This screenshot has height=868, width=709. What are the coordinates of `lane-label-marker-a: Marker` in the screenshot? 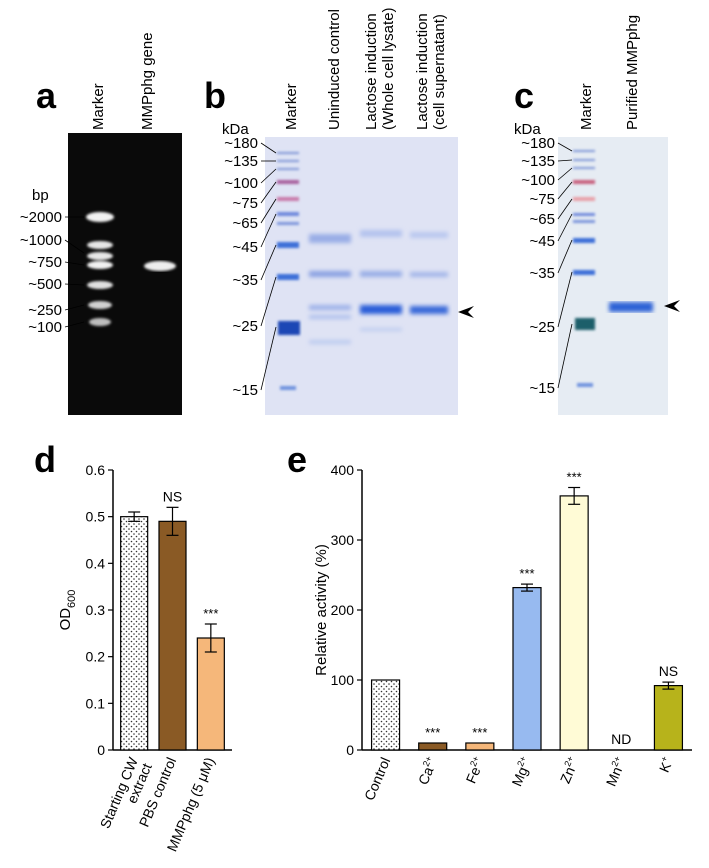 It's located at (98, 106).